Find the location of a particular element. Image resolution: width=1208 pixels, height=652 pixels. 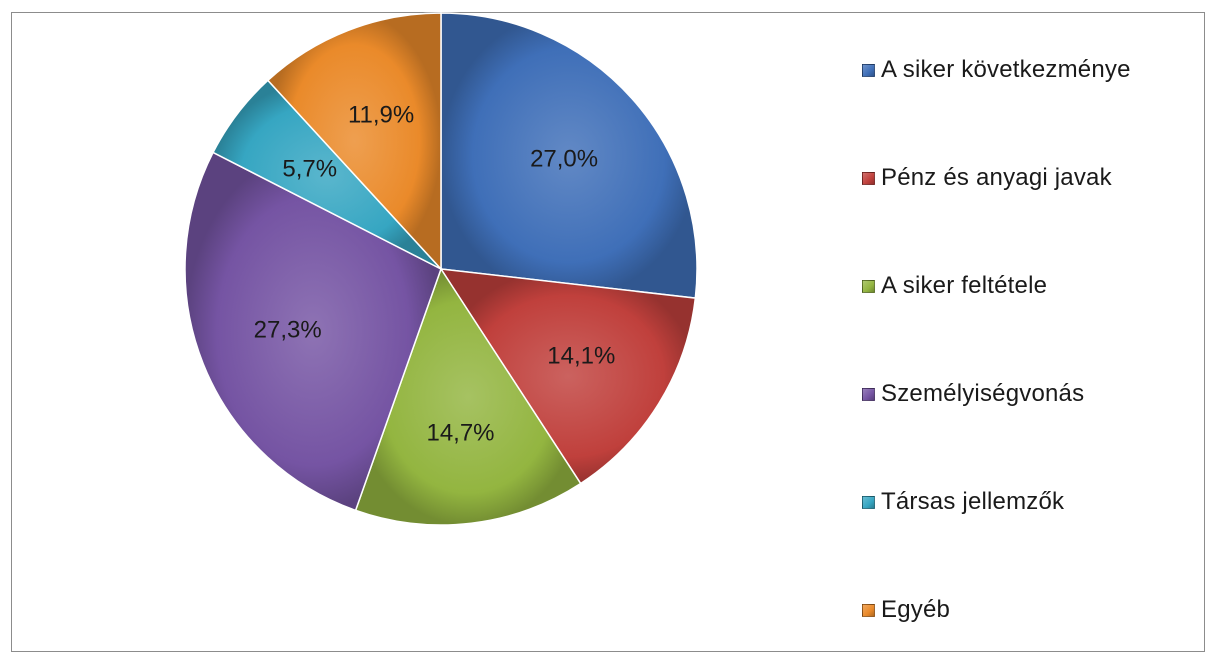

legend-item-0: A siker következménye is located at coordinates (996, 70).